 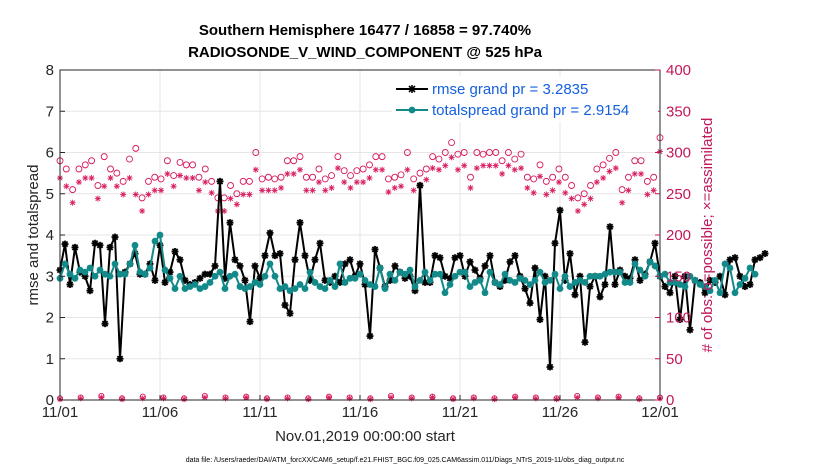 What do you see at coordinates (670, 400) in the screenshot?
I see `y2-tick-label: 0` at bounding box center [670, 400].